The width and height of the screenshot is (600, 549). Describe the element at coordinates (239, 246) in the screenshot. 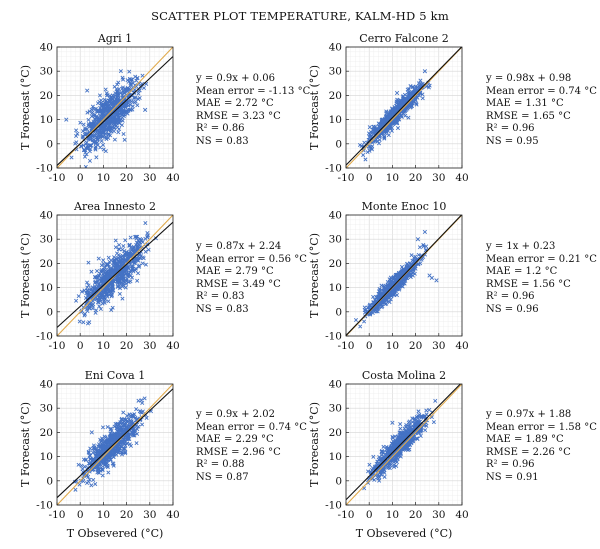

I see `stats-line: y = 0.87x + 2.24` at that location.